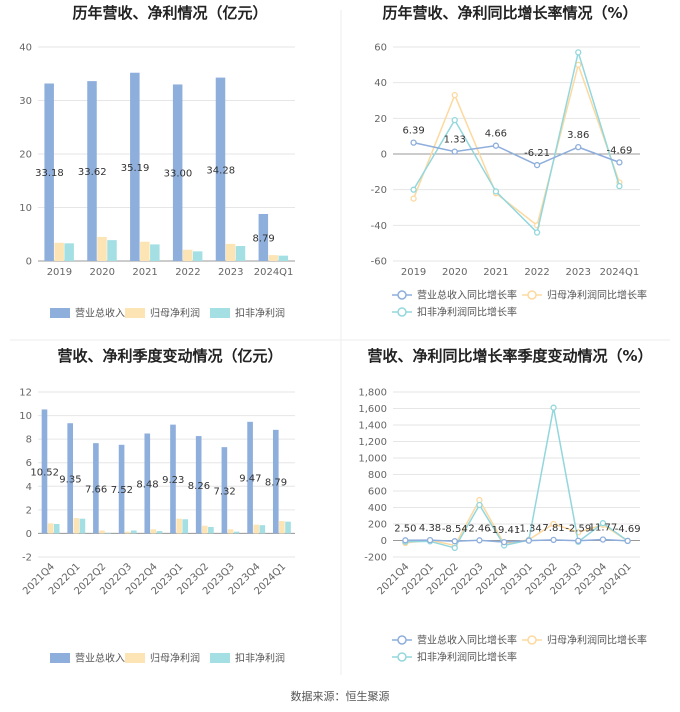  I want to click on y-tick-label: 1,400, so click(372, 426).